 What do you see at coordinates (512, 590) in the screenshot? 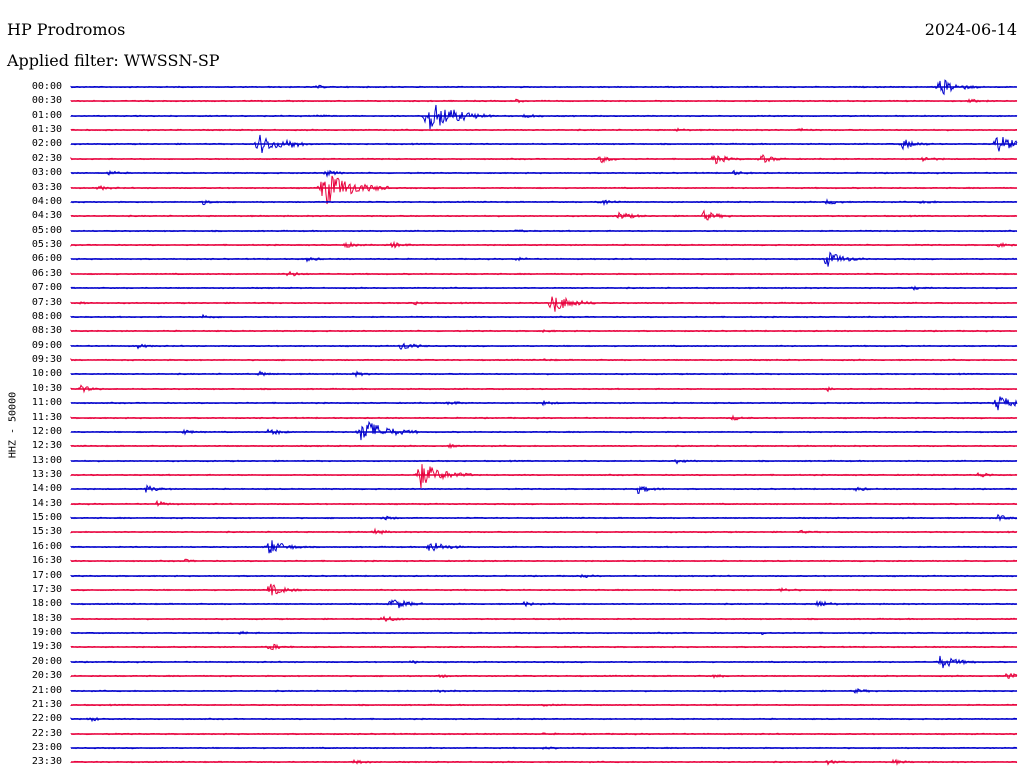
I see `trace-row: 17:30` at bounding box center [512, 590].